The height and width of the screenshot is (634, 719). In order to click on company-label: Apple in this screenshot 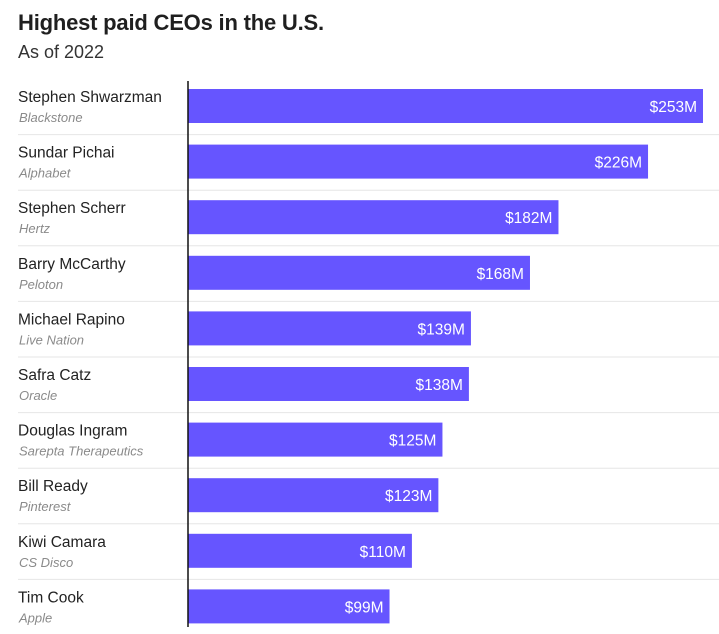, I will do `click(35, 617)`.